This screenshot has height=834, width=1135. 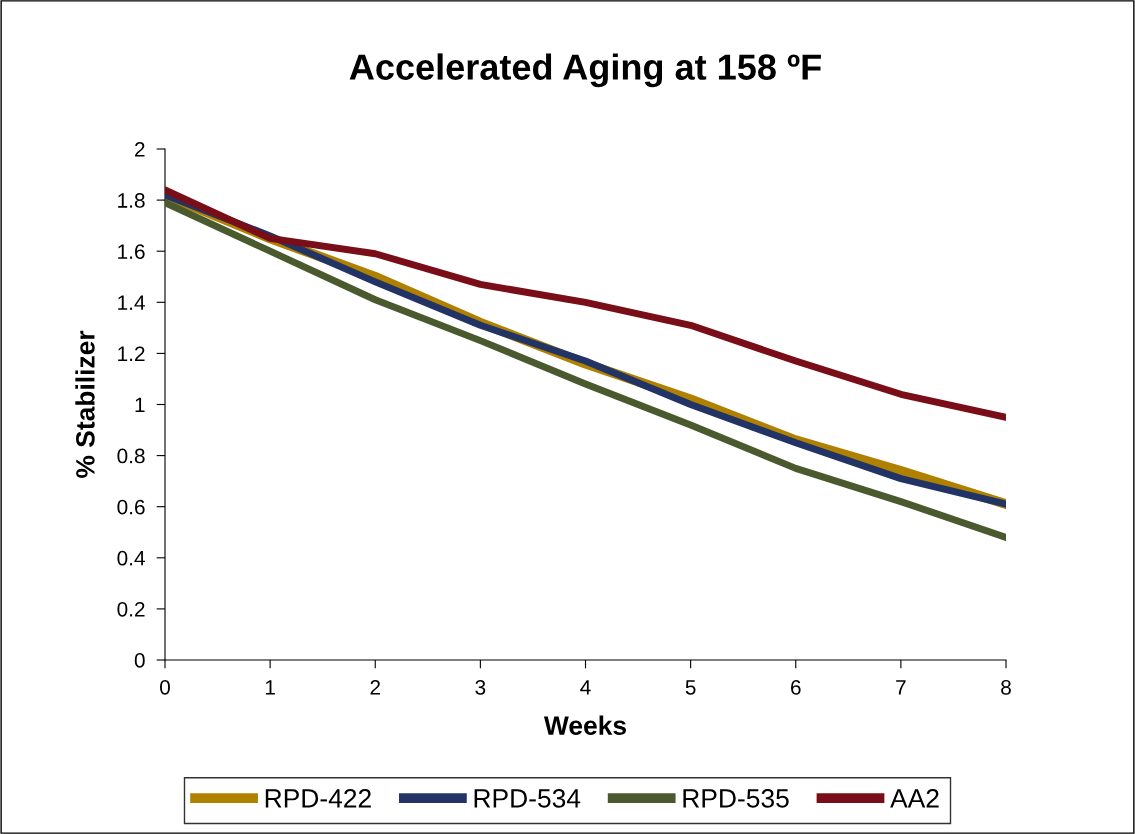 What do you see at coordinates (139, 660) in the screenshot?
I see `y-tick-label: 0` at bounding box center [139, 660].